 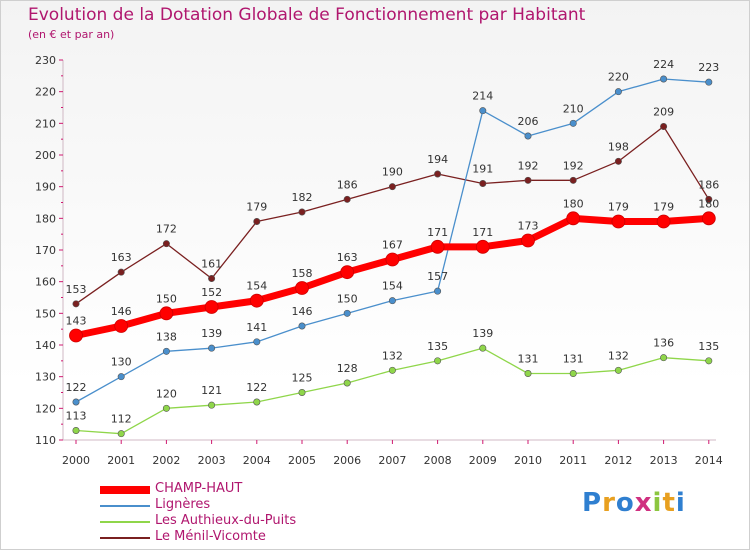 What do you see at coordinates (166, 393) in the screenshot?
I see `data-label: 120` at bounding box center [166, 393].